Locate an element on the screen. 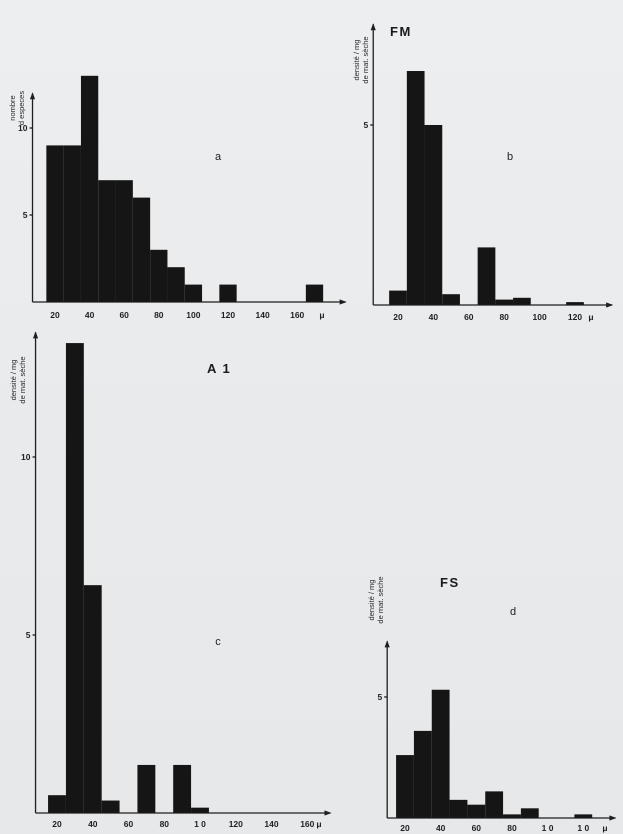  x-tick-label-d-80: 80 is located at coordinates (512, 828).